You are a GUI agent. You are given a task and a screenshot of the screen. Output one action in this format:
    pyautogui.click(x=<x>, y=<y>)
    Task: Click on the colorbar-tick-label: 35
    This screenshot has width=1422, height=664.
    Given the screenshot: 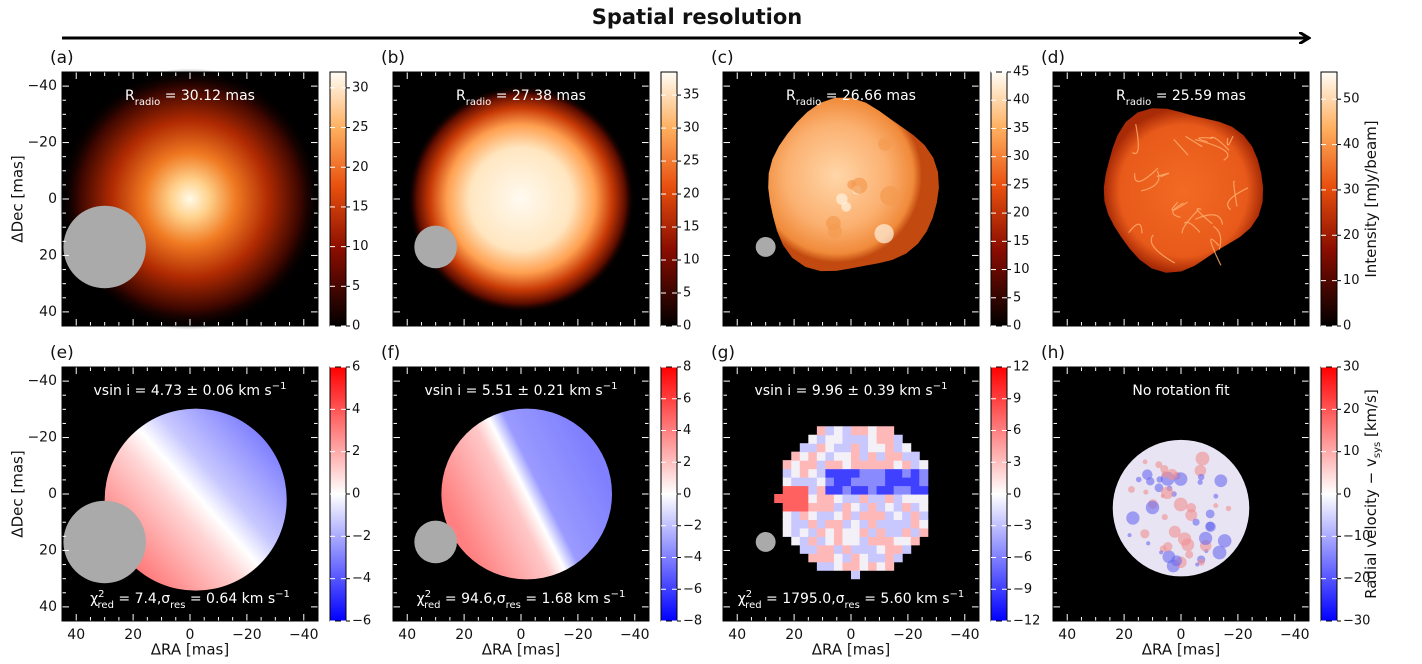 What is the action you would take?
    pyautogui.click(x=1021, y=128)
    